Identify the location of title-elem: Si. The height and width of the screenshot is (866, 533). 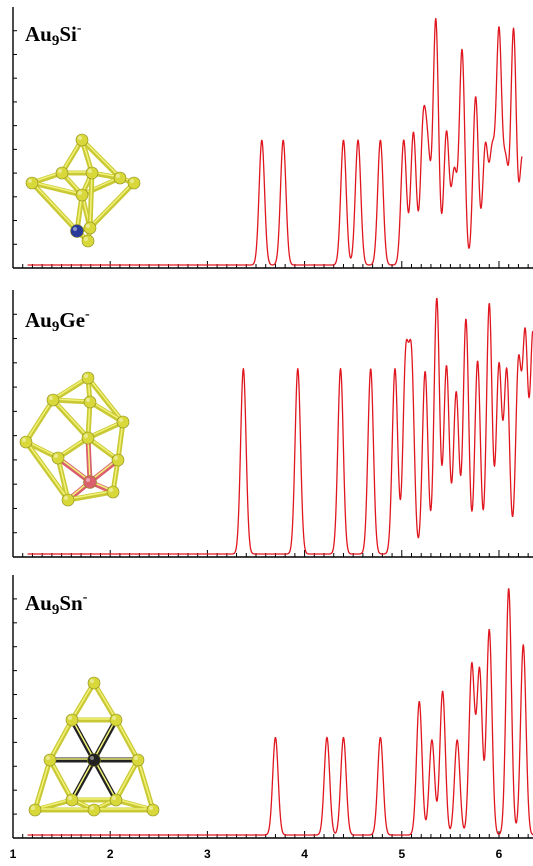
(68, 34).